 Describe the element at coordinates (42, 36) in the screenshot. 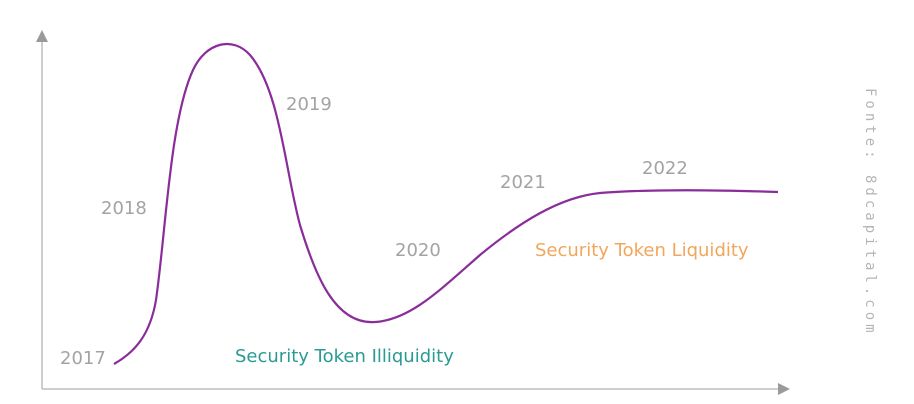

I see `y-axis-arrow` at that location.